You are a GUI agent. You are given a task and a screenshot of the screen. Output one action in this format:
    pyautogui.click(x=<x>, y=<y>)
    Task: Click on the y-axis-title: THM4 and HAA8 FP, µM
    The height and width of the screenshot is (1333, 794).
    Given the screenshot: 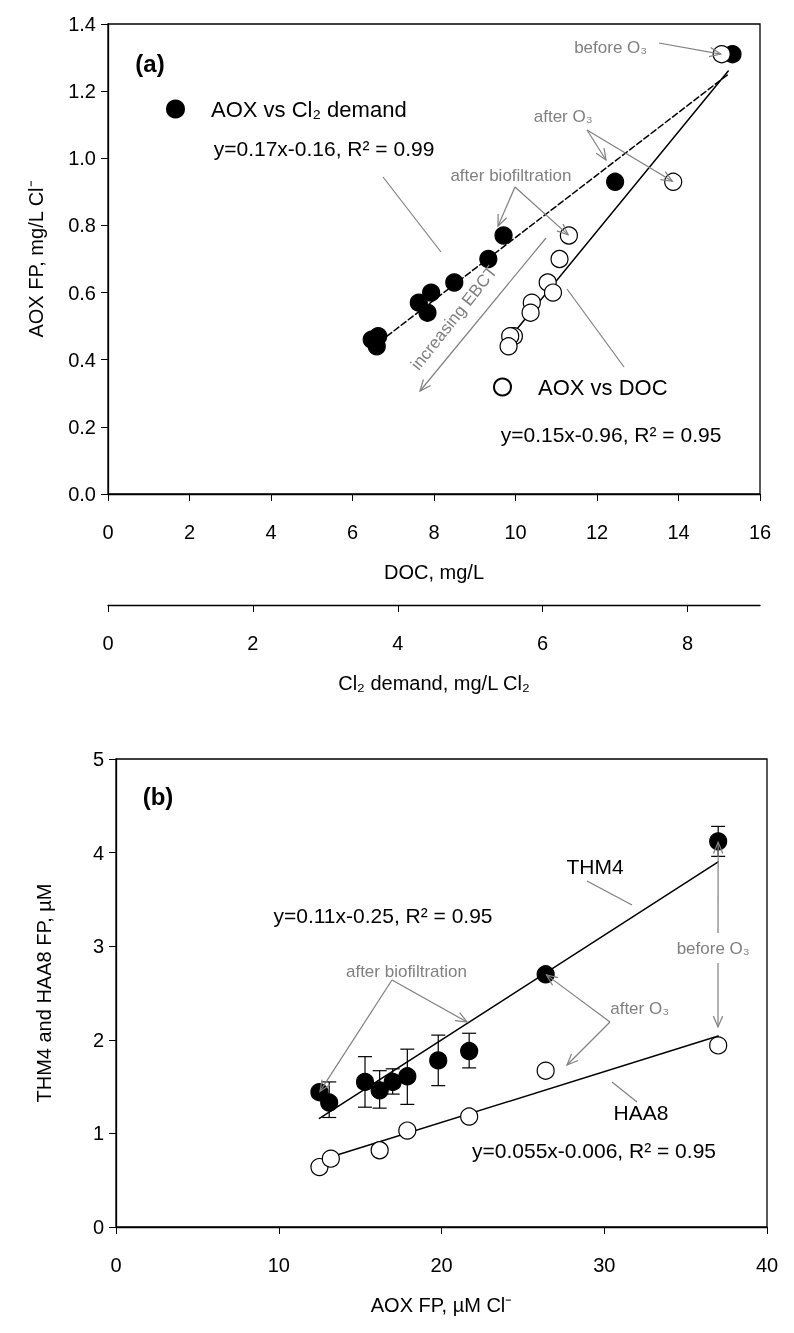 What is the action you would take?
    pyautogui.click(x=44, y=993)
    